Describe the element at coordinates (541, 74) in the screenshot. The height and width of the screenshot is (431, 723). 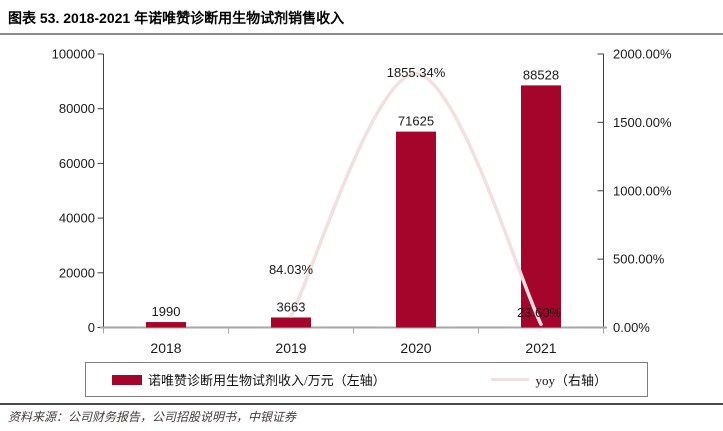
I see `bar-data-label: 88528` at that location.